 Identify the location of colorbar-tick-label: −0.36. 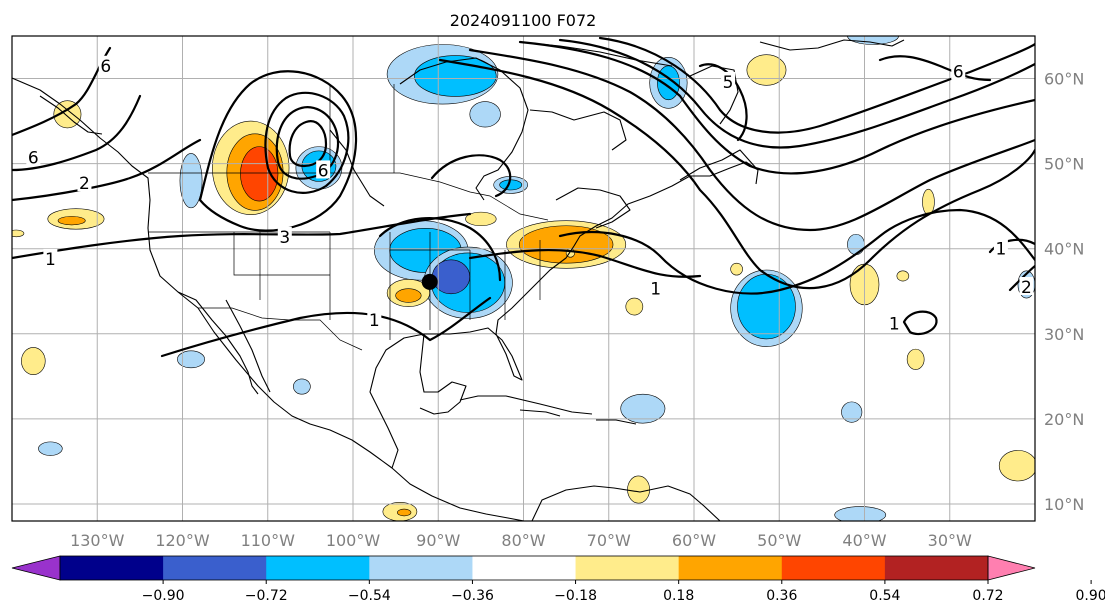
(472, 596).